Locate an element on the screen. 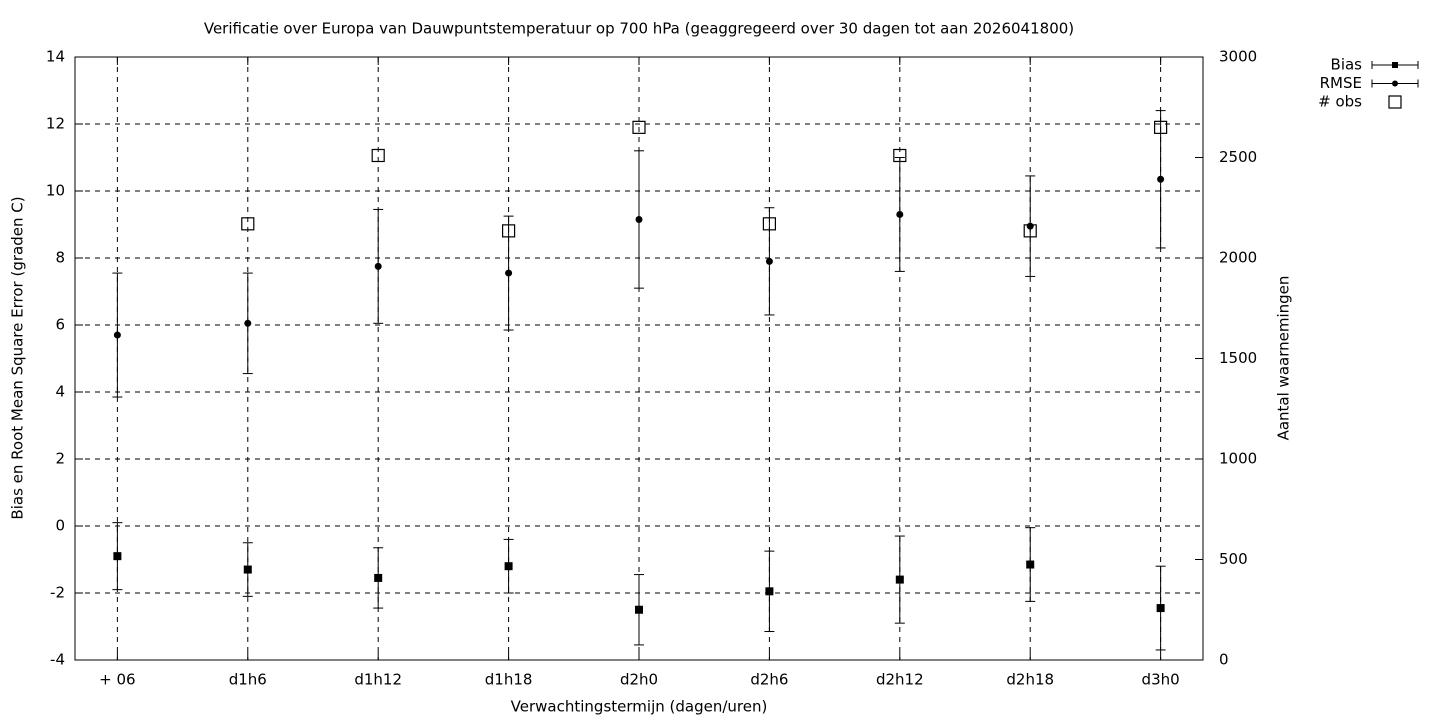 The height and width of the screenshot is (720, 1440). y-tick-label: 10 is located at coordinates (55, 191).